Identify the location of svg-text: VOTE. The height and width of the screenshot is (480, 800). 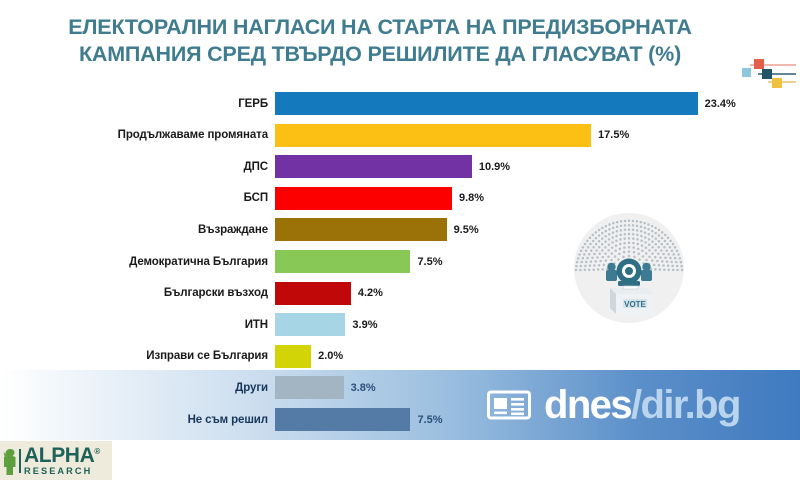
(635, 304).